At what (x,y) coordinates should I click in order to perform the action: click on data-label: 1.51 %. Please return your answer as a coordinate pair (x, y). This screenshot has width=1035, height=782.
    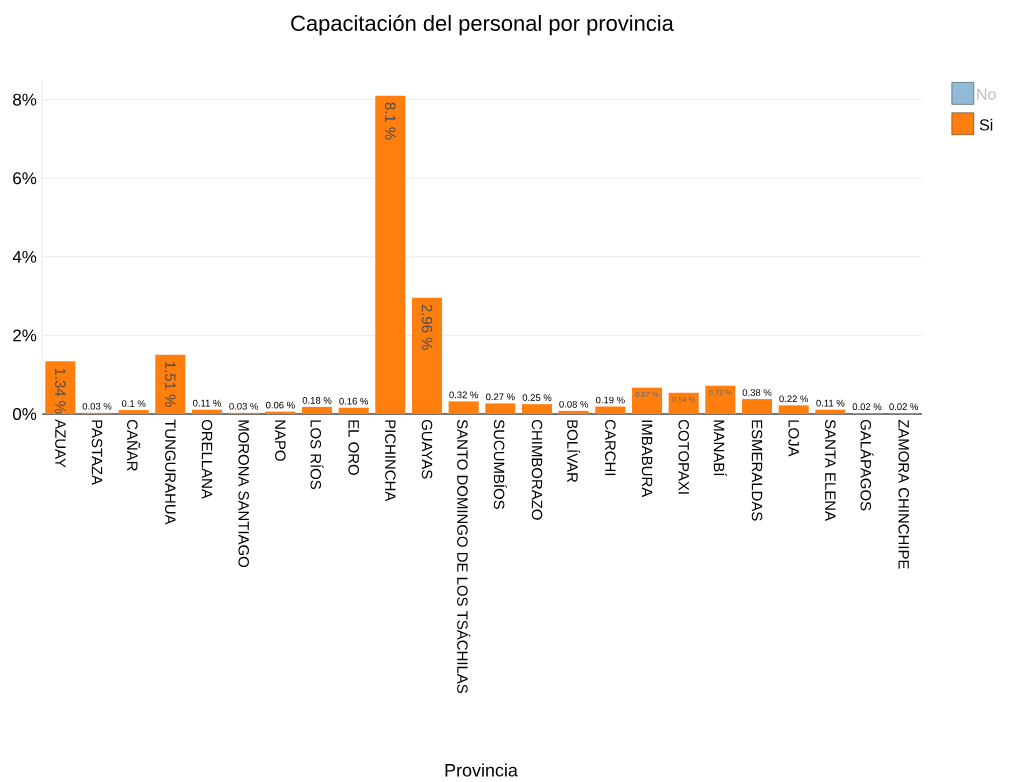
    Looking at the image, I should click on (170, 385).